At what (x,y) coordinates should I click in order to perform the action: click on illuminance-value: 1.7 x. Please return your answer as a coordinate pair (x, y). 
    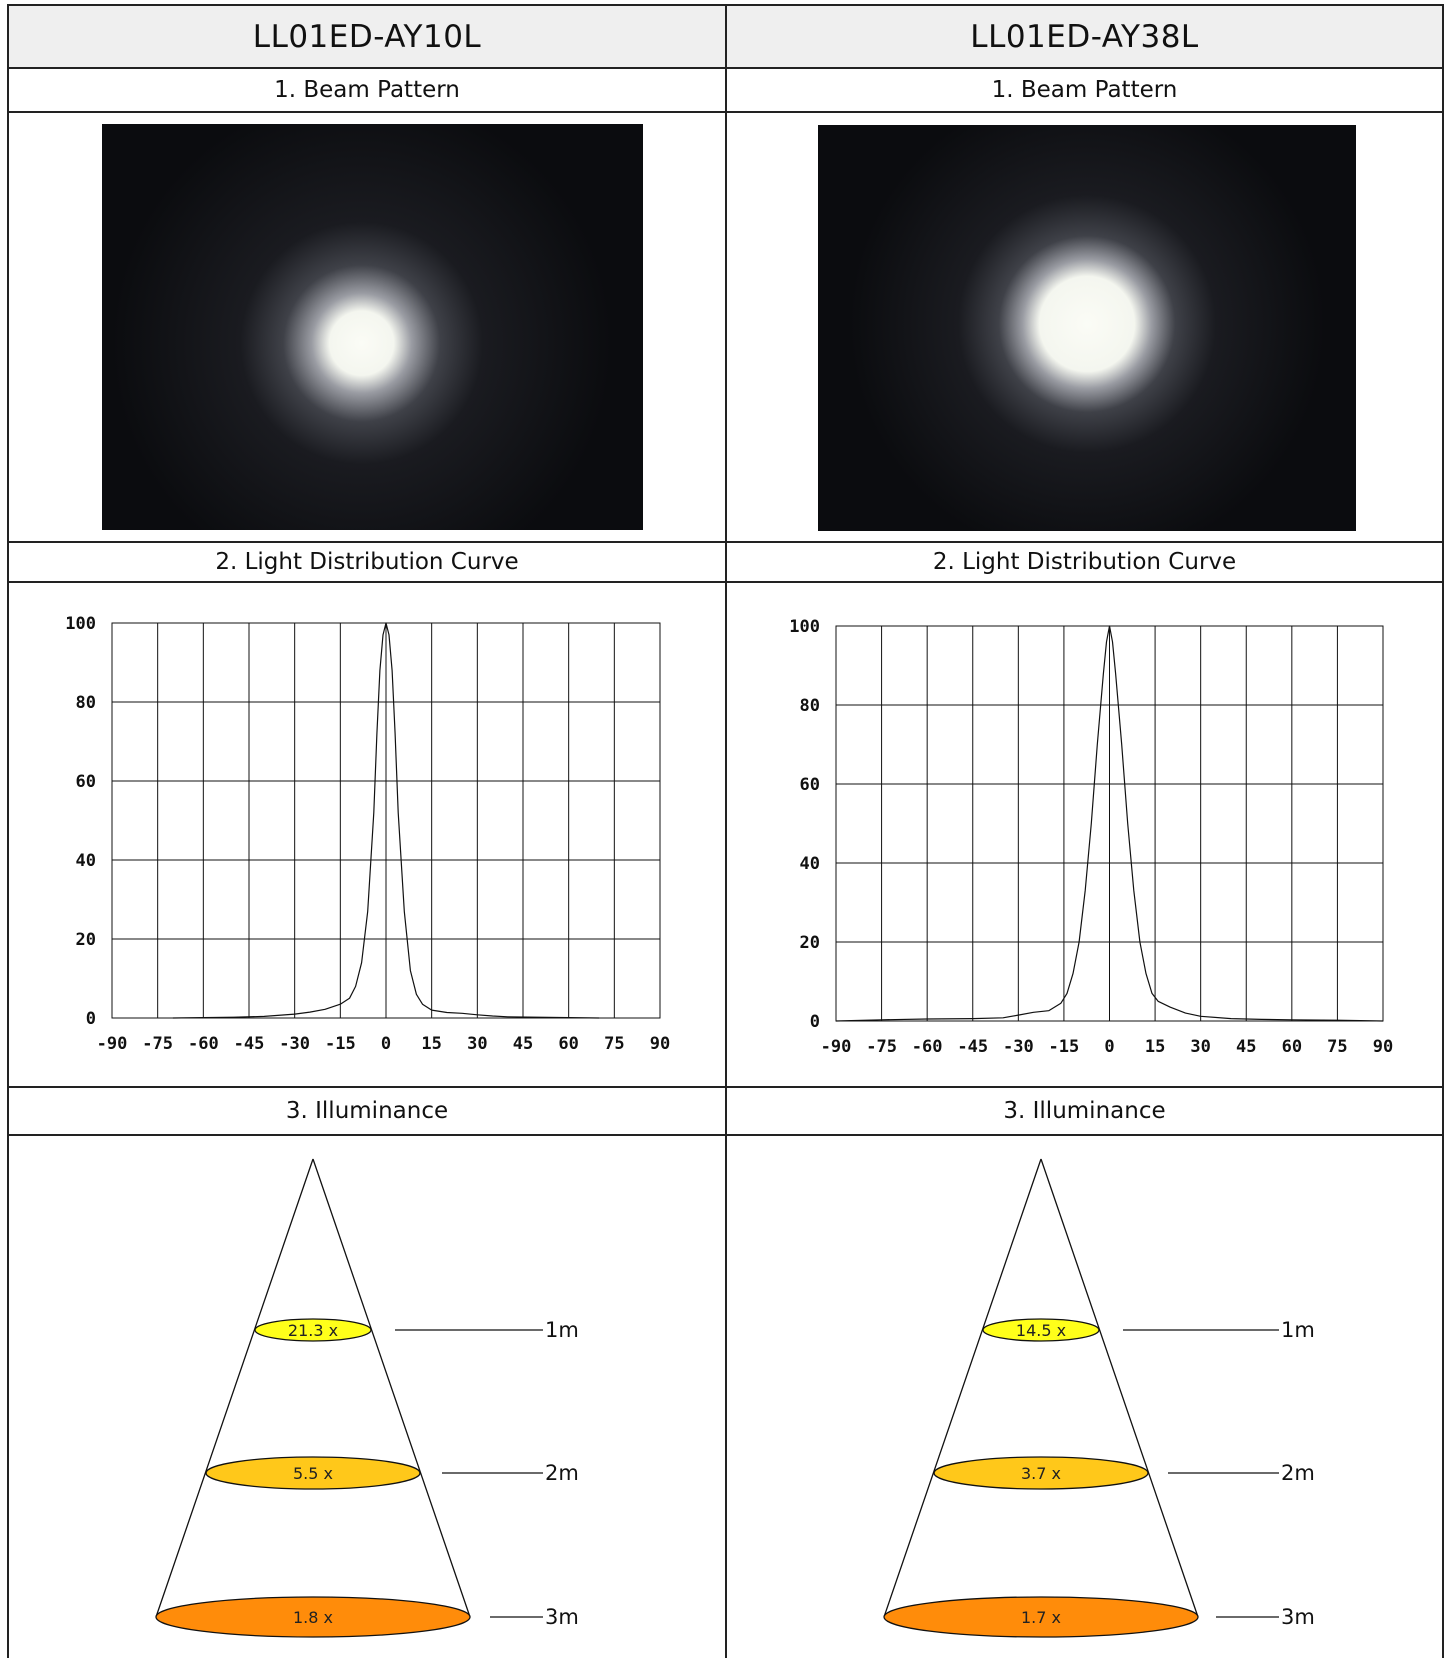
    Looking at the image, I should click on (1041, 1617).